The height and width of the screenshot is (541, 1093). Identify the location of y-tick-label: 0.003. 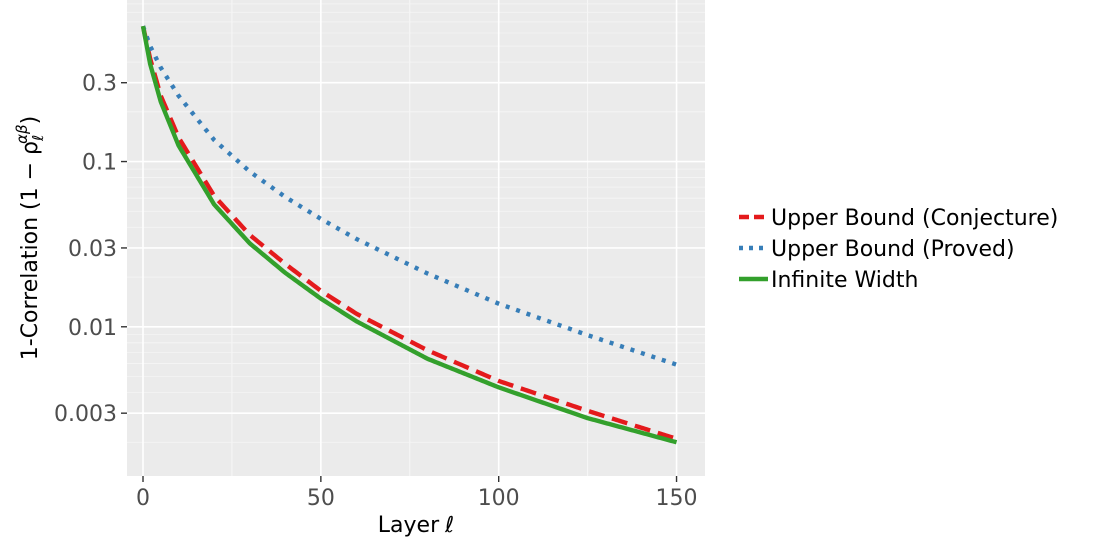
(85, 414).